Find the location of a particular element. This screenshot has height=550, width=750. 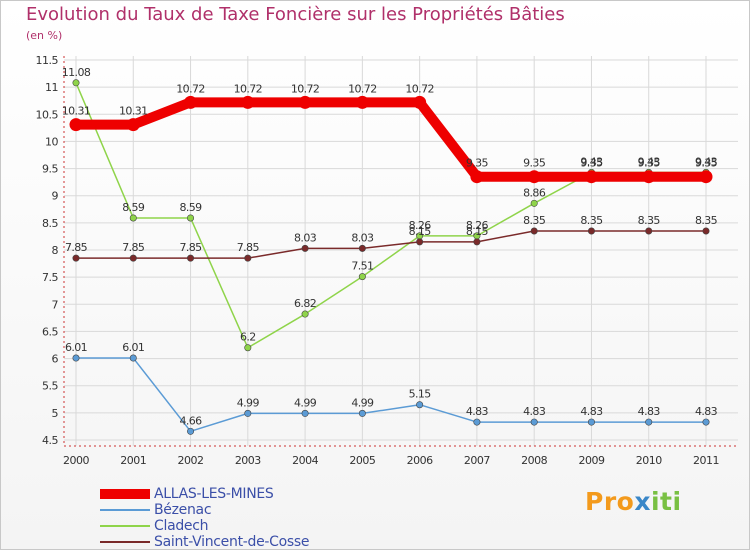

x-tick-label: 2003 is located at coordinates (248, 460).